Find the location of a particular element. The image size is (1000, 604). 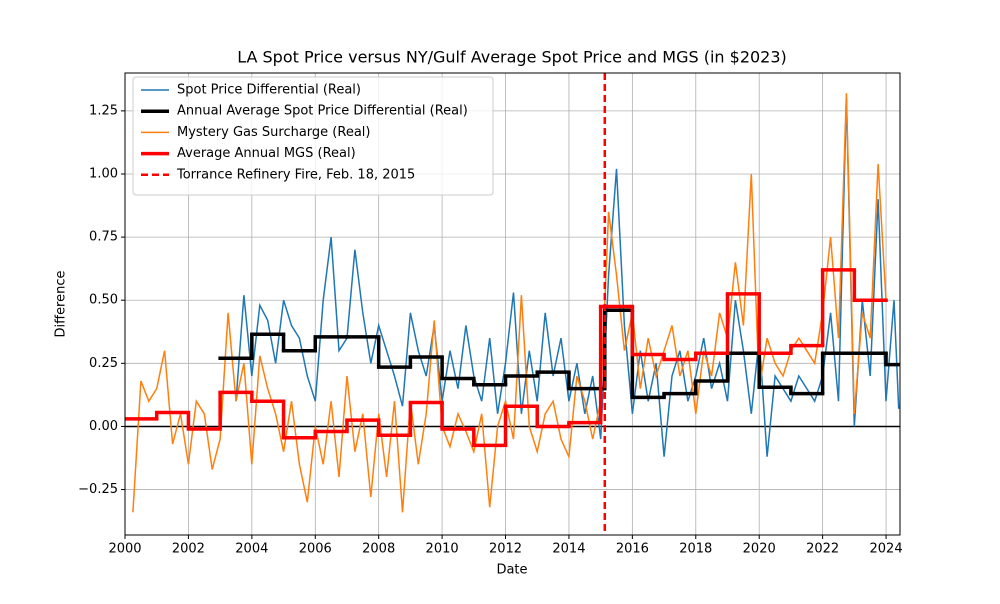

y-tick-label: 0.75 is located at coordinates (103, 237).